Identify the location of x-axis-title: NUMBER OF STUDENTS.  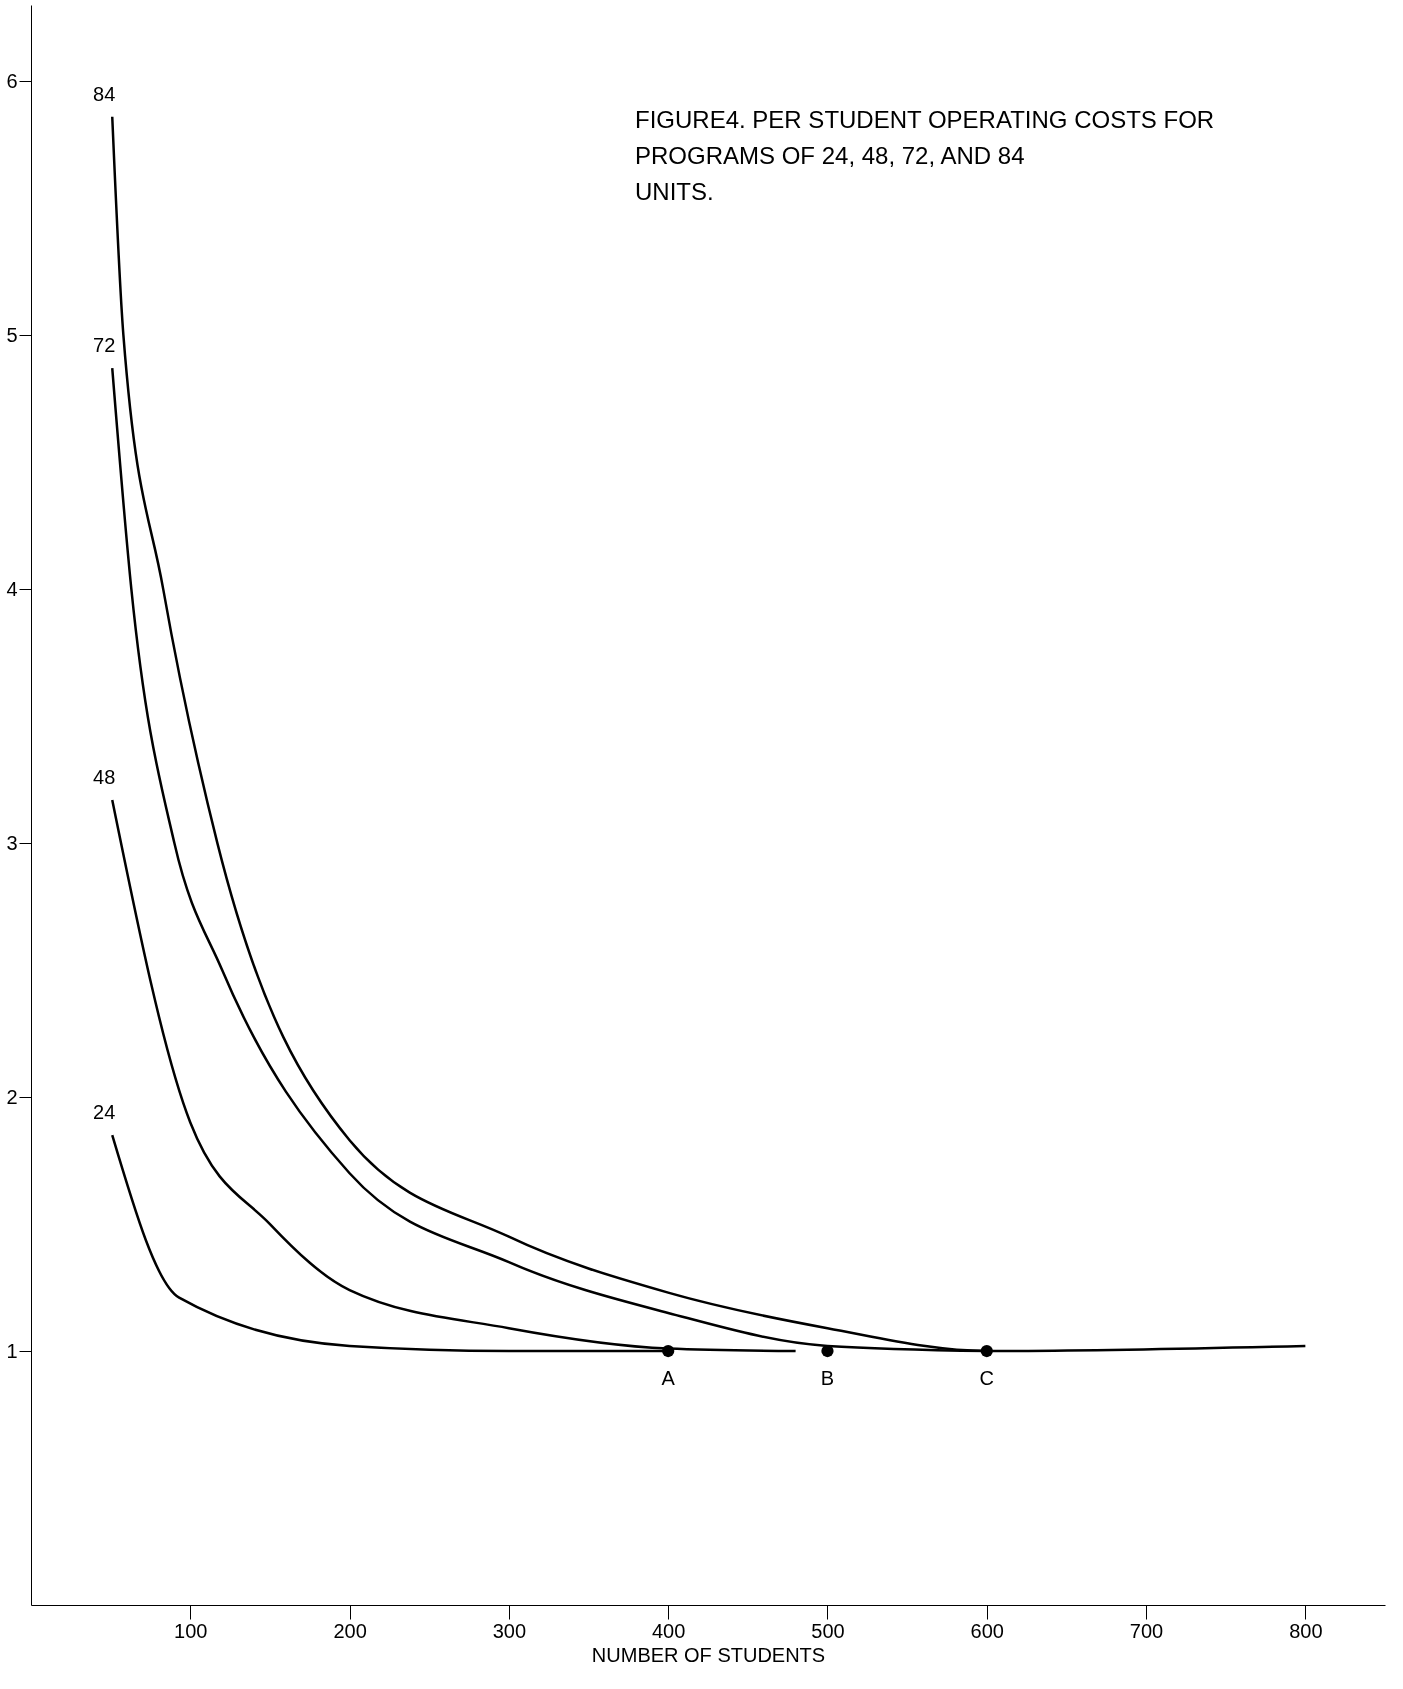
(708, 1654).